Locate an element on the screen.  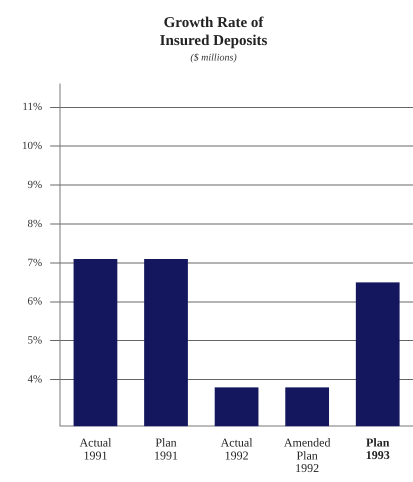
x-tick-label: Plan 1993 is located at coordinates (378, 449).